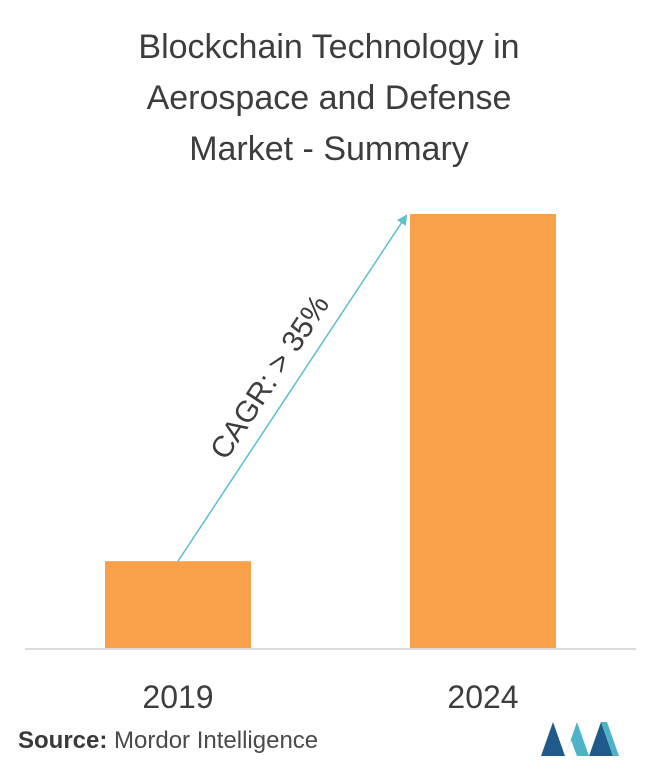 This screenshot has width=658, height=780. What do you see at coordinates (483, 431) in the screenshot?
I see `bar-2024` at bounding box center [483, 431].